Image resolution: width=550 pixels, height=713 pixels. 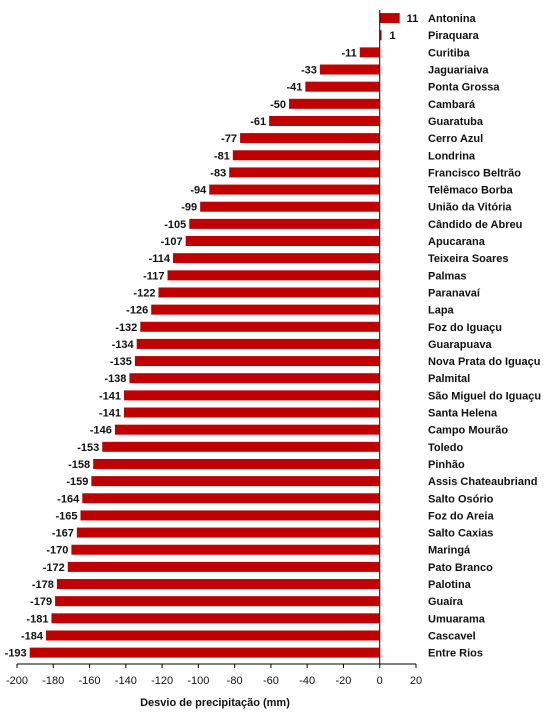 What do you see at coordinates (452, 19) in the screenshot?
I see `category-label: Antonina` at bounding box center [452, 19].